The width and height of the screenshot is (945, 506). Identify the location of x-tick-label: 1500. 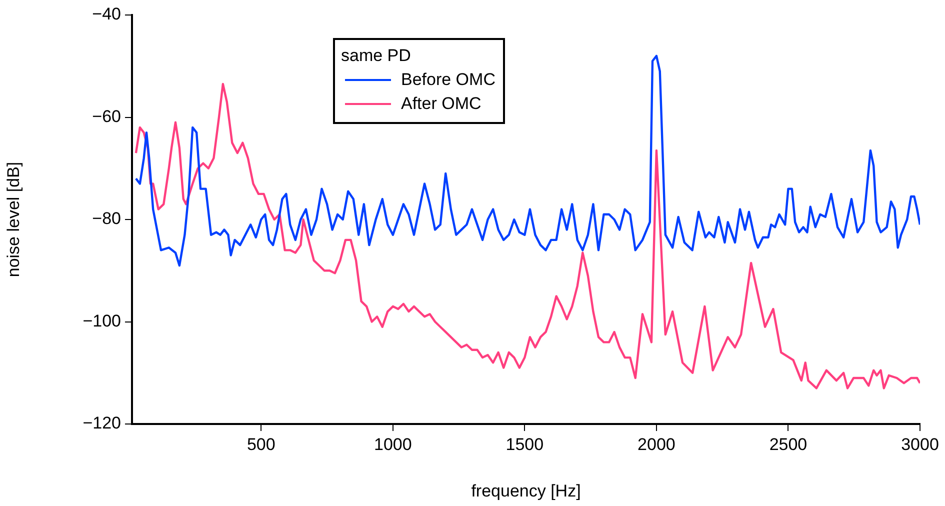
(525, 444).